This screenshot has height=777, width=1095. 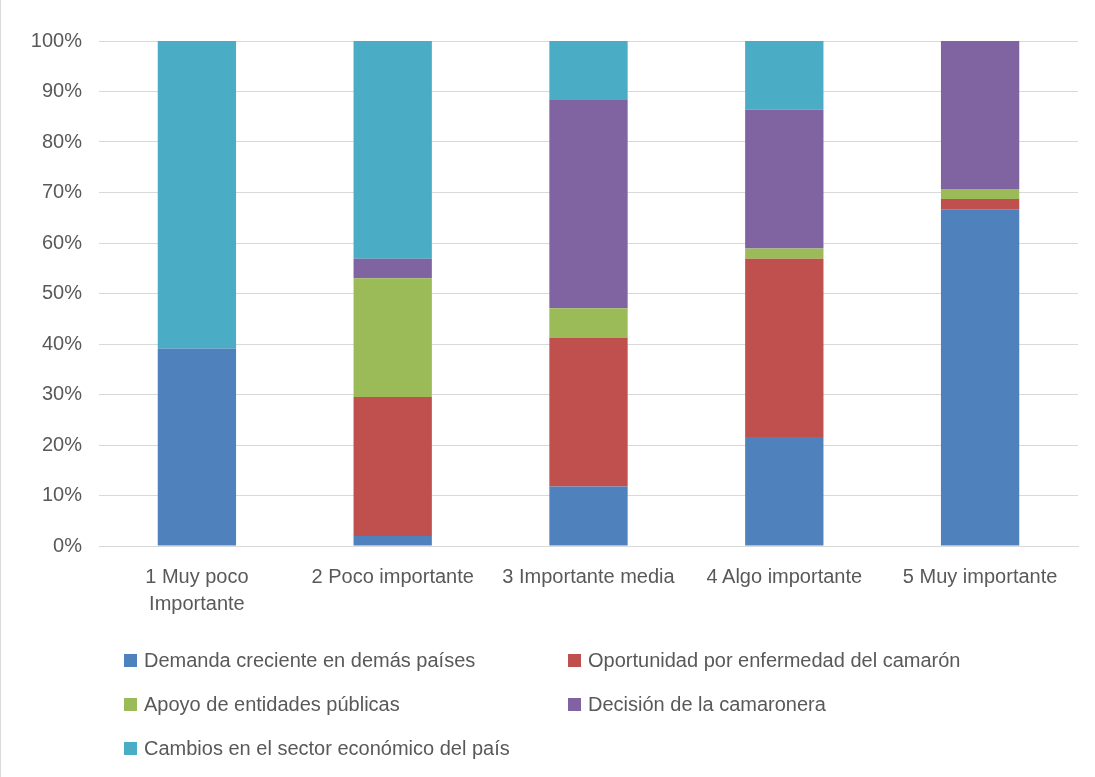 I want to click on y-tick-label: 100%, so click(x=56, y=39).